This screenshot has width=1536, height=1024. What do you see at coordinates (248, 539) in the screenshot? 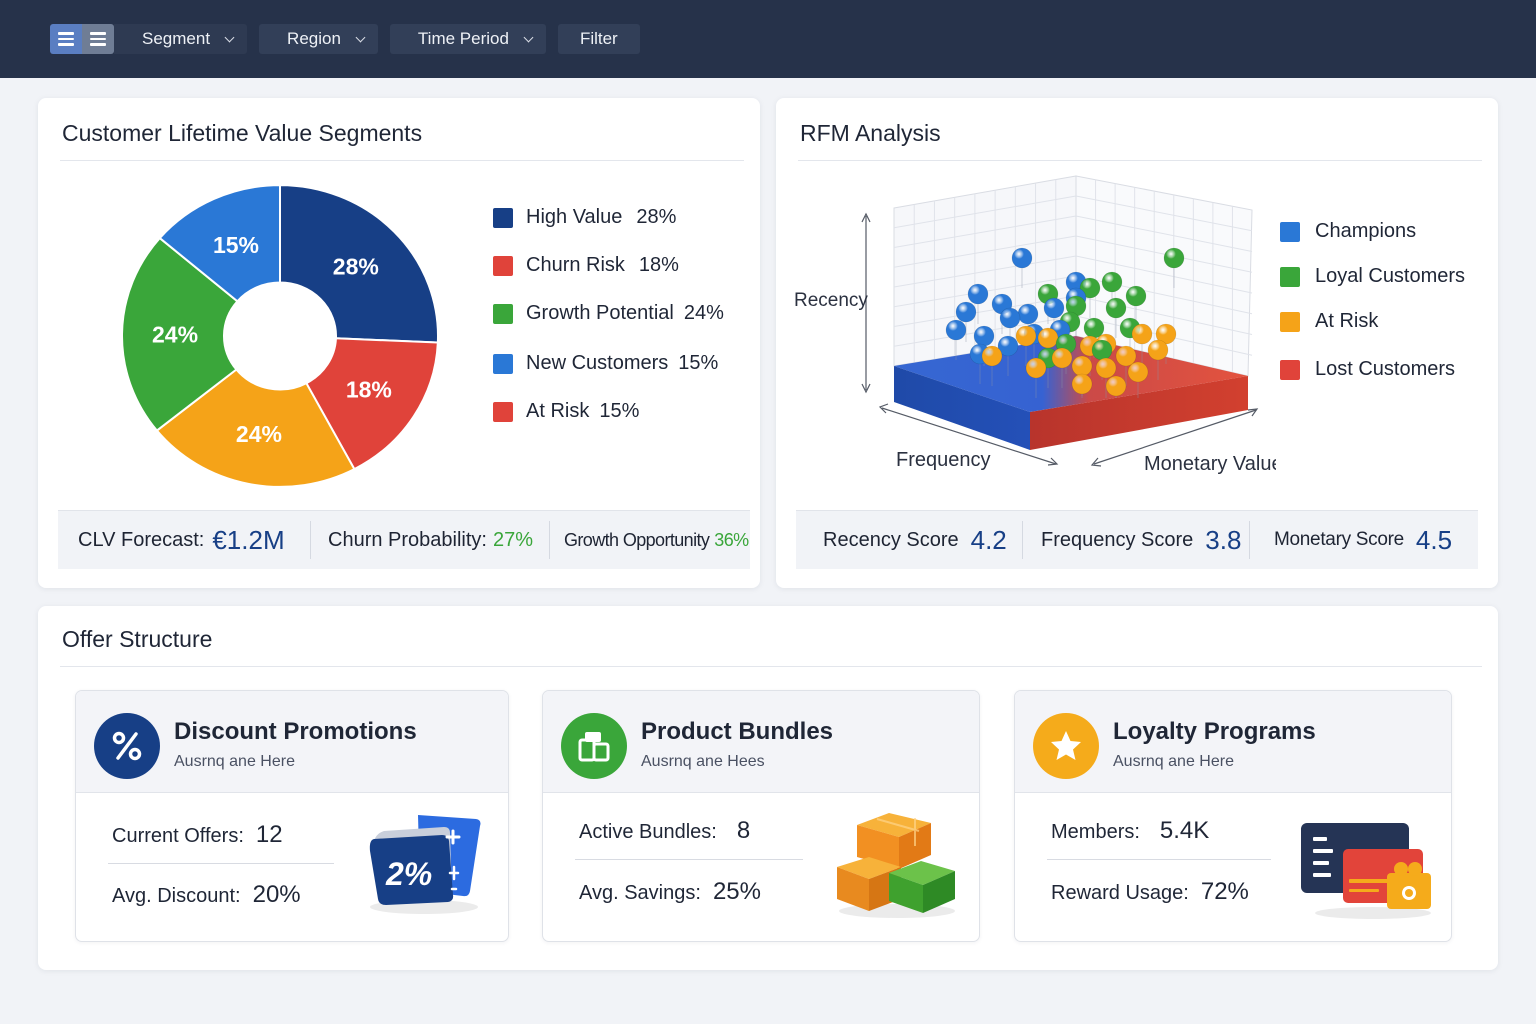
I see `clv-forecast-value: €1.2M` at bounding box center [248, 539].